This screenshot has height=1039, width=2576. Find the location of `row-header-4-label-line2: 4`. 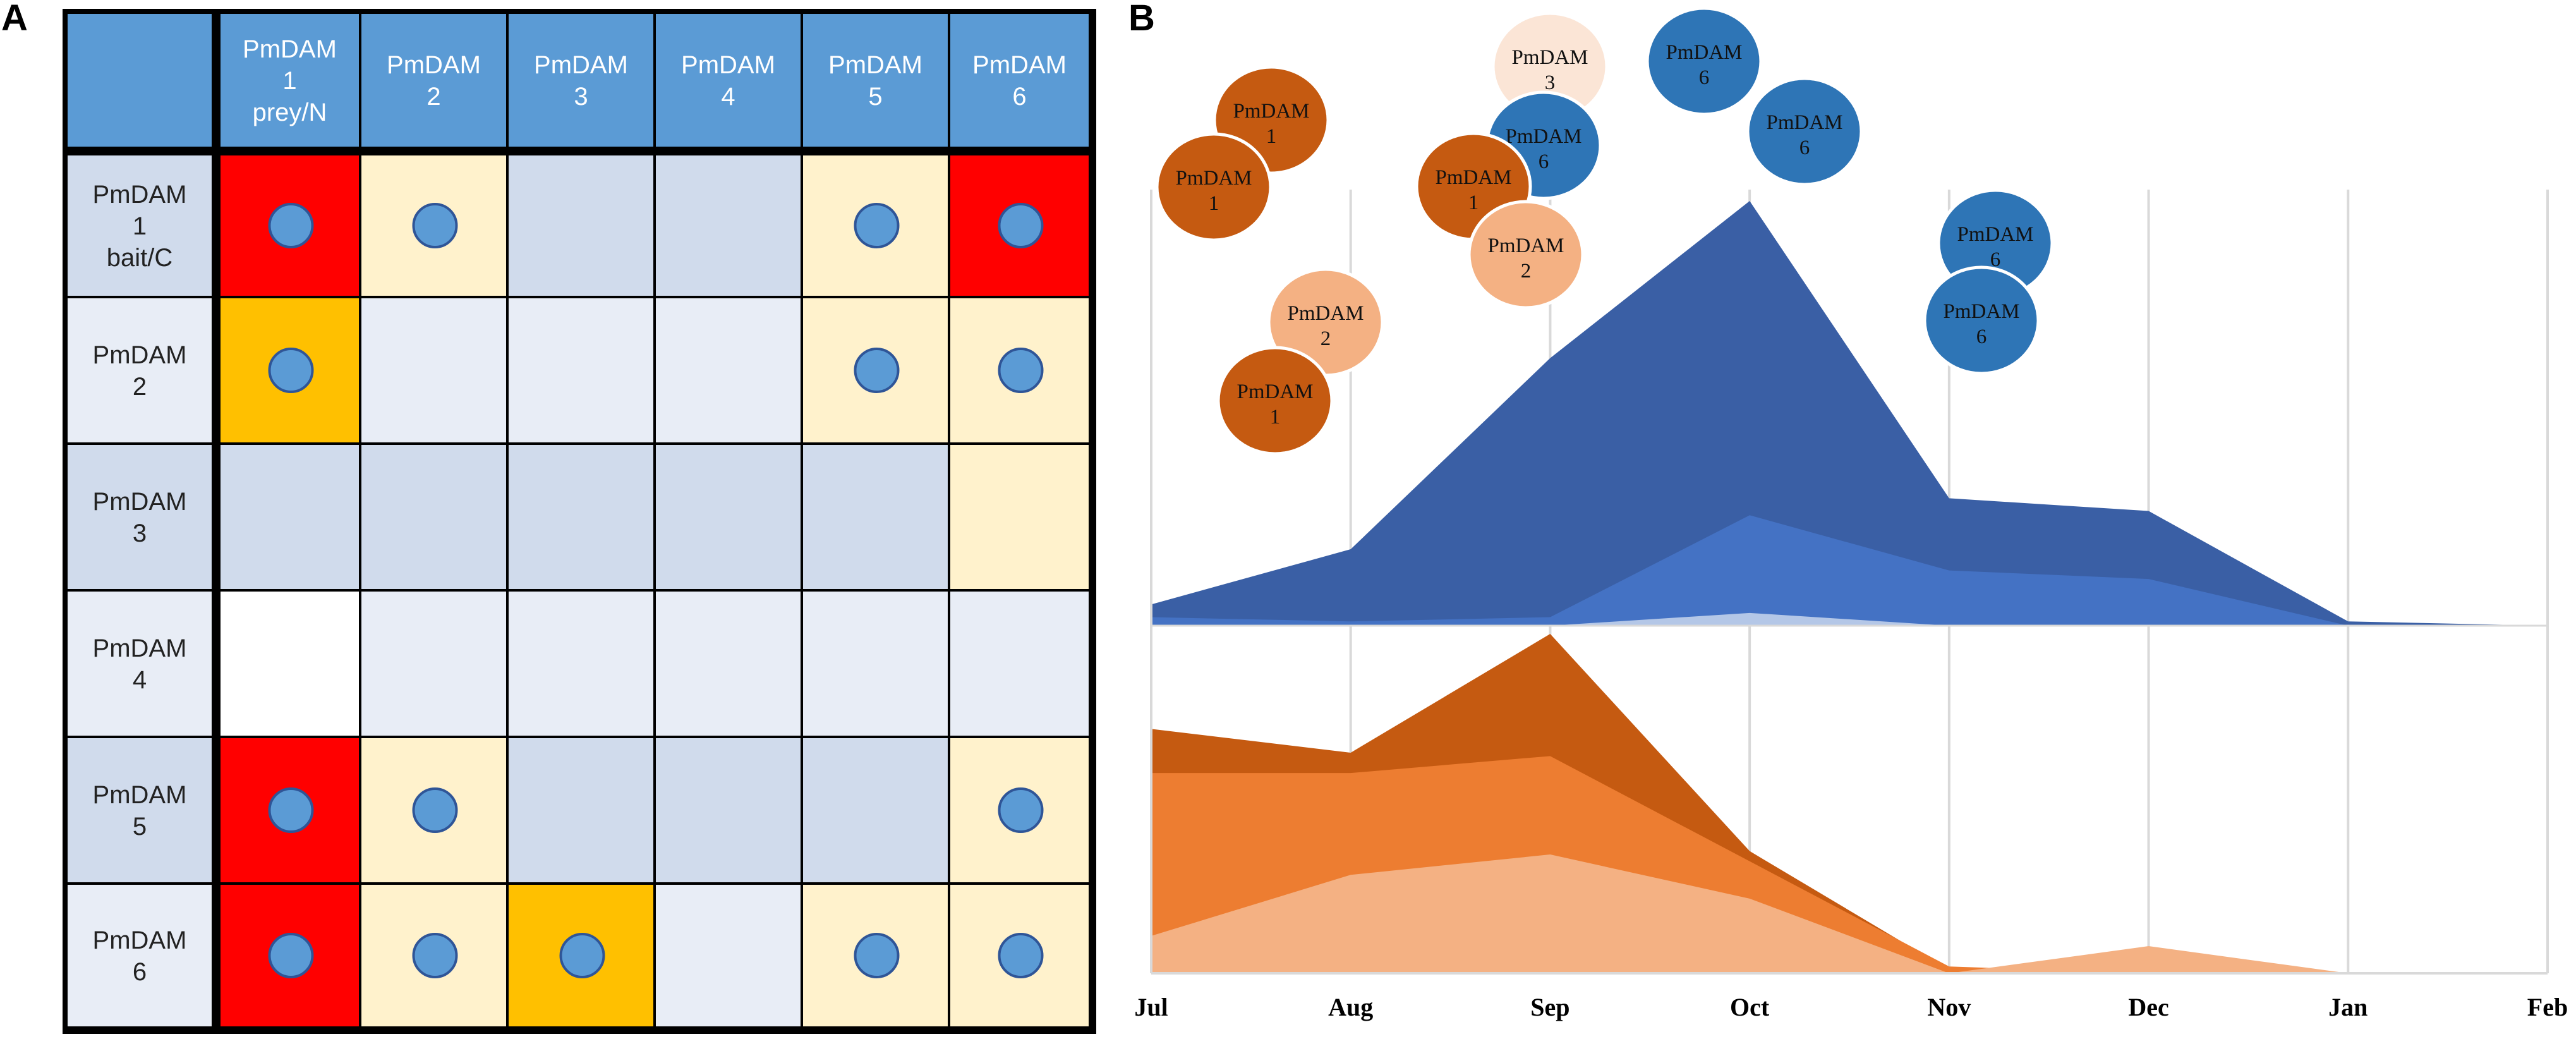

row-header-4-label-line2: 4 is located at coordinates (140, 680).